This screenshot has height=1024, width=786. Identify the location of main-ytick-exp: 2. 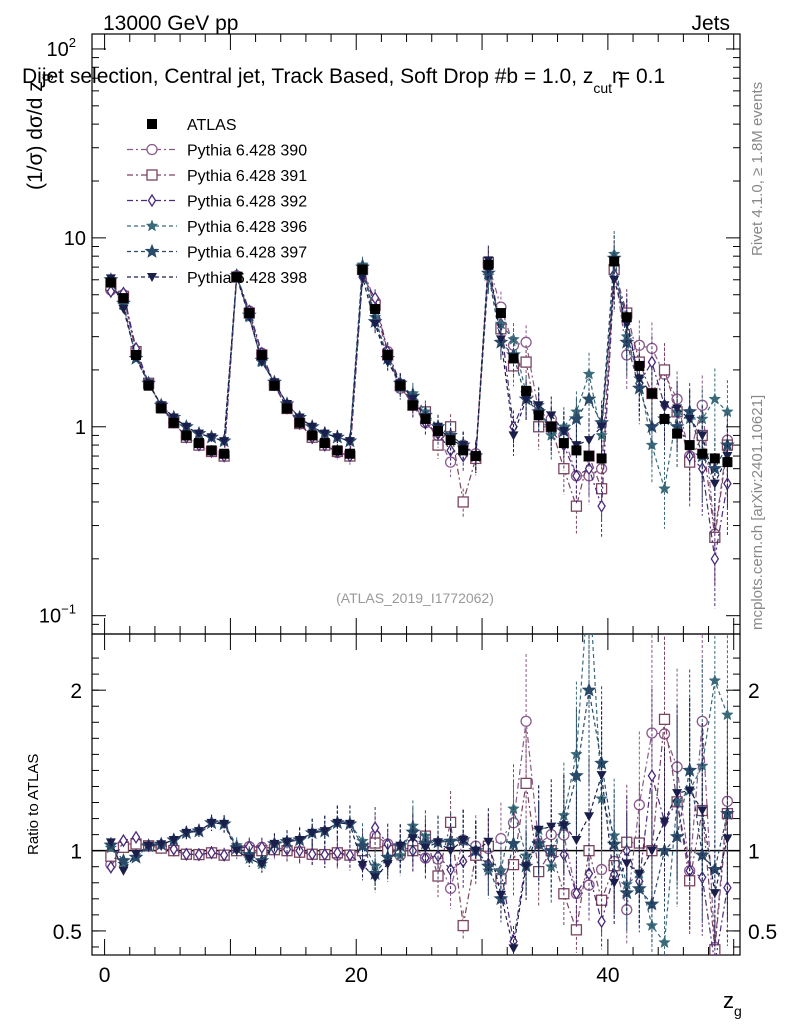
(72, 42).